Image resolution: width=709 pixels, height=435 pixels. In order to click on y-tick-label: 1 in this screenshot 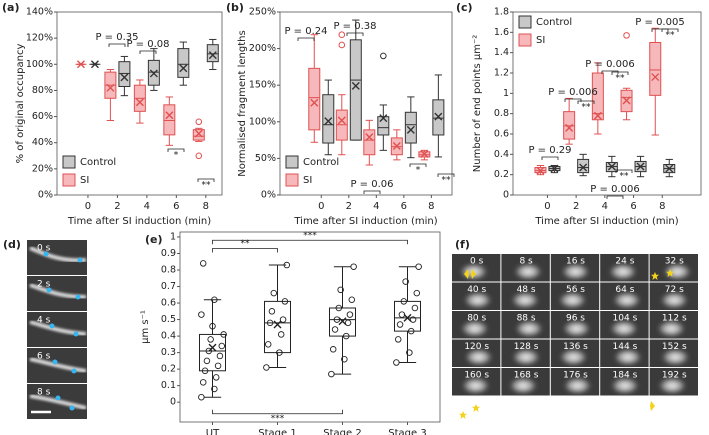, I will do `click(506, 93)`.